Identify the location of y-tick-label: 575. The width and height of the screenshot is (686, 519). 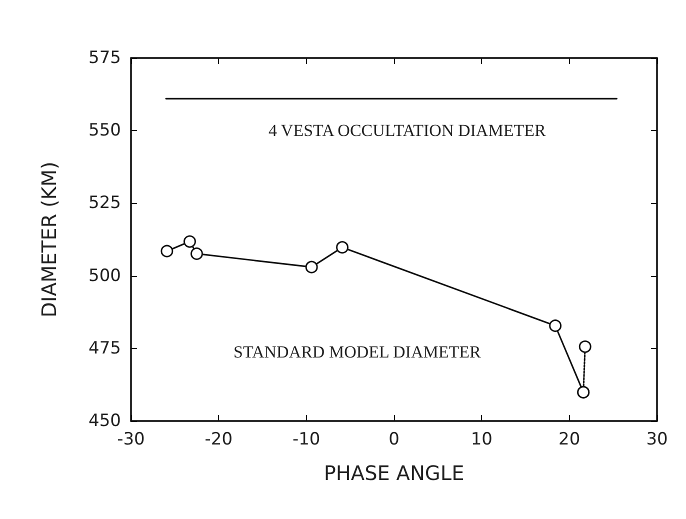
(104, 58).